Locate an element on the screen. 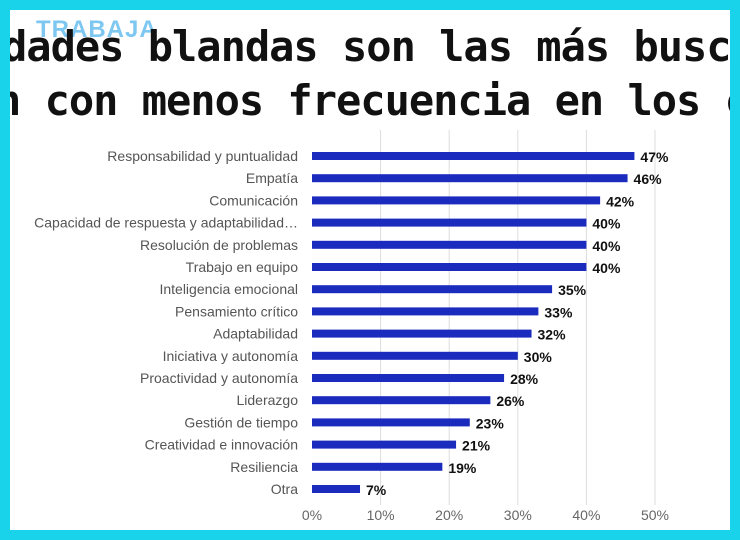  category-label: Comunicación is located at coordinates (253, 200).